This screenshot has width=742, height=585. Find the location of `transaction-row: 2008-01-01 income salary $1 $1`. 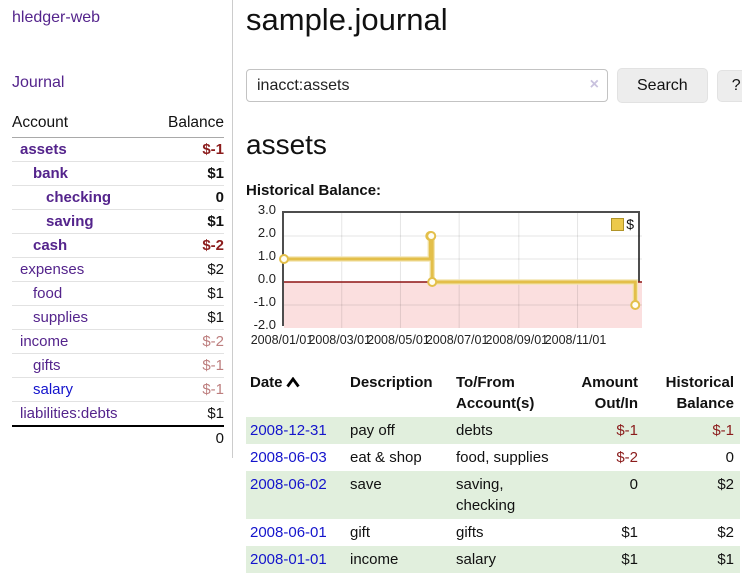

transaction-row: 2008-01-01 income salary $1 $1 is located at coordinates (493, 559).